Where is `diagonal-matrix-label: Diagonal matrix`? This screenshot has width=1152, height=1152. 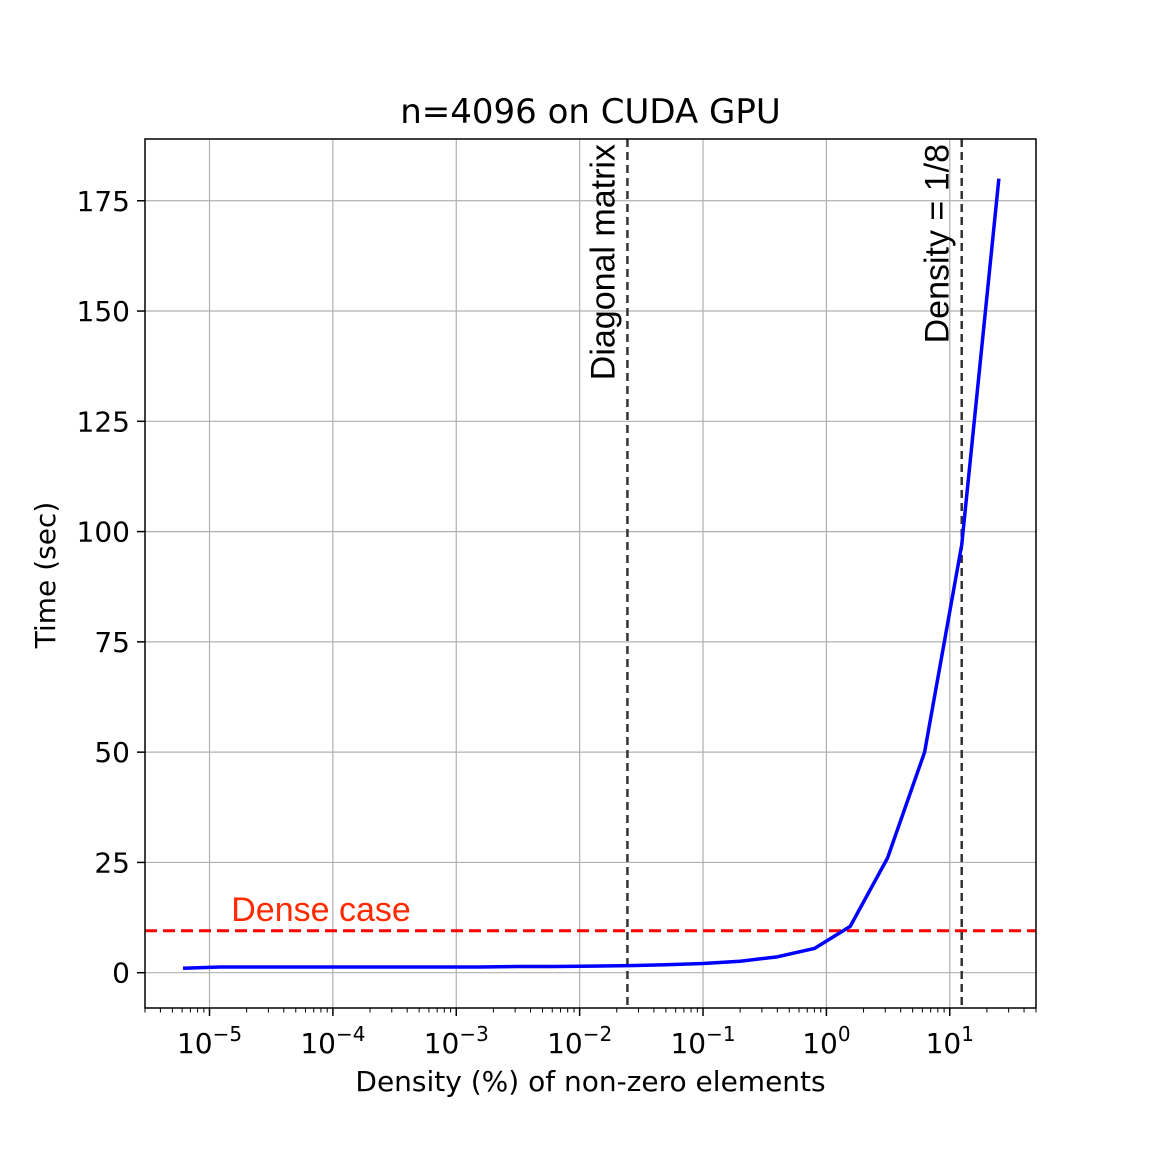
diagonal-matrix-label: Diagonal matrix is located at coordinates (603, 262).